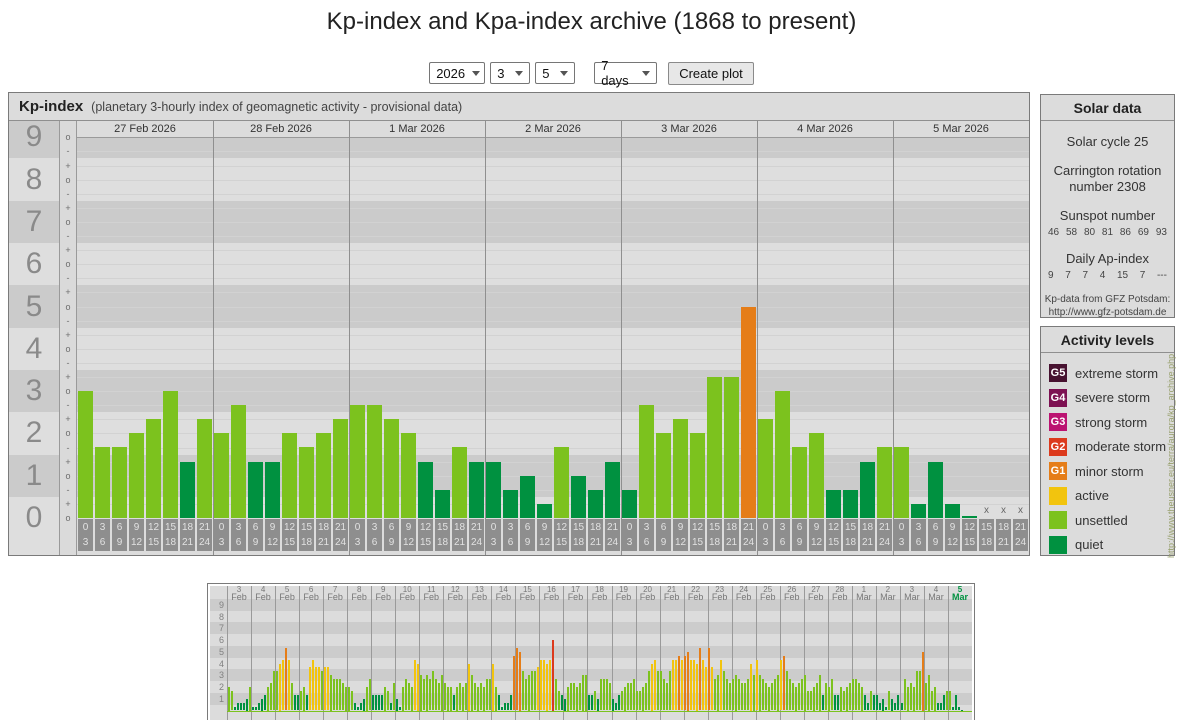 Image resolution: width=1183 pixels, height=720 pixels. What do you see at coordinates (696, 590) in the screenshot?
I see `mini-date-day: 22` at bounding box center [696, 590].